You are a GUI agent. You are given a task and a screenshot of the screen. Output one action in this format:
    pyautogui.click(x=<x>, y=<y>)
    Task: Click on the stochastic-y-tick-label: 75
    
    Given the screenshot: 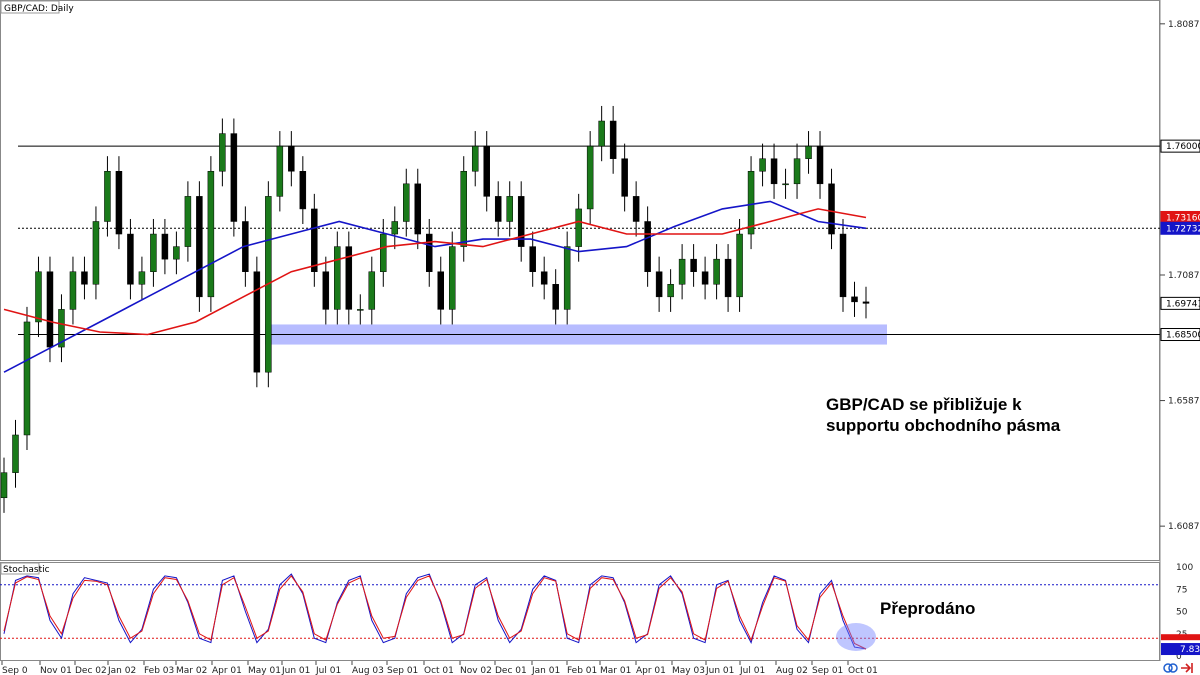 What is the action you would take?
    pyautogui.click(x=1181, y=590)
    